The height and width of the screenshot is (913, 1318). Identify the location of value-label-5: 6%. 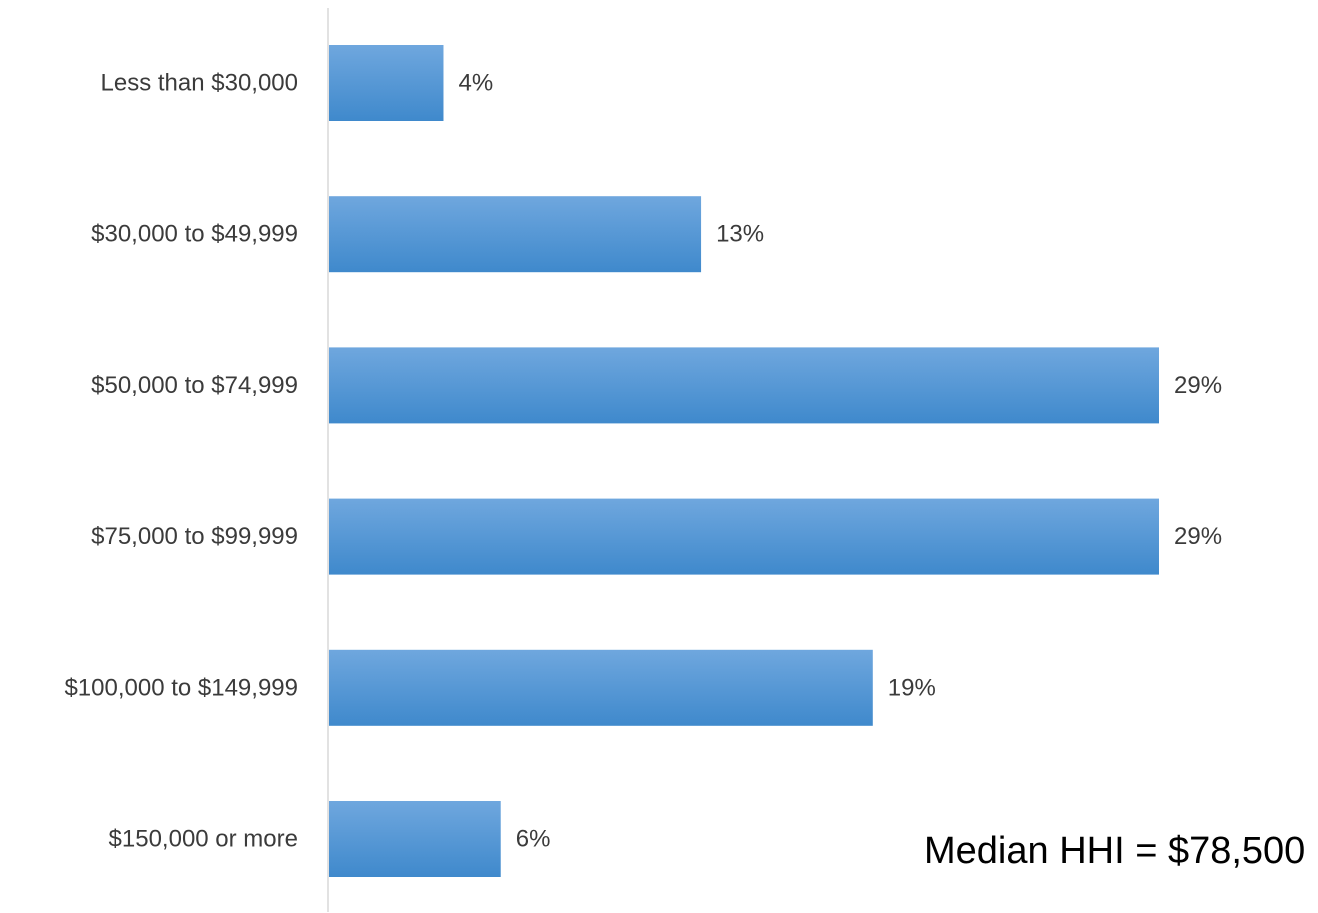
(533, 839).